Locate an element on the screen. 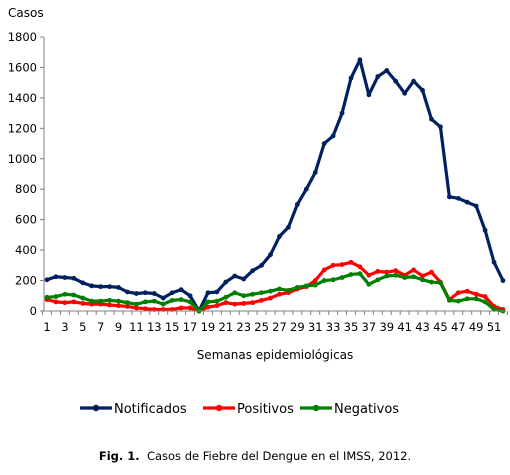 This screenshot has width=510, height=475. x-tick-label: 33 is located at coordinates (333, 327).